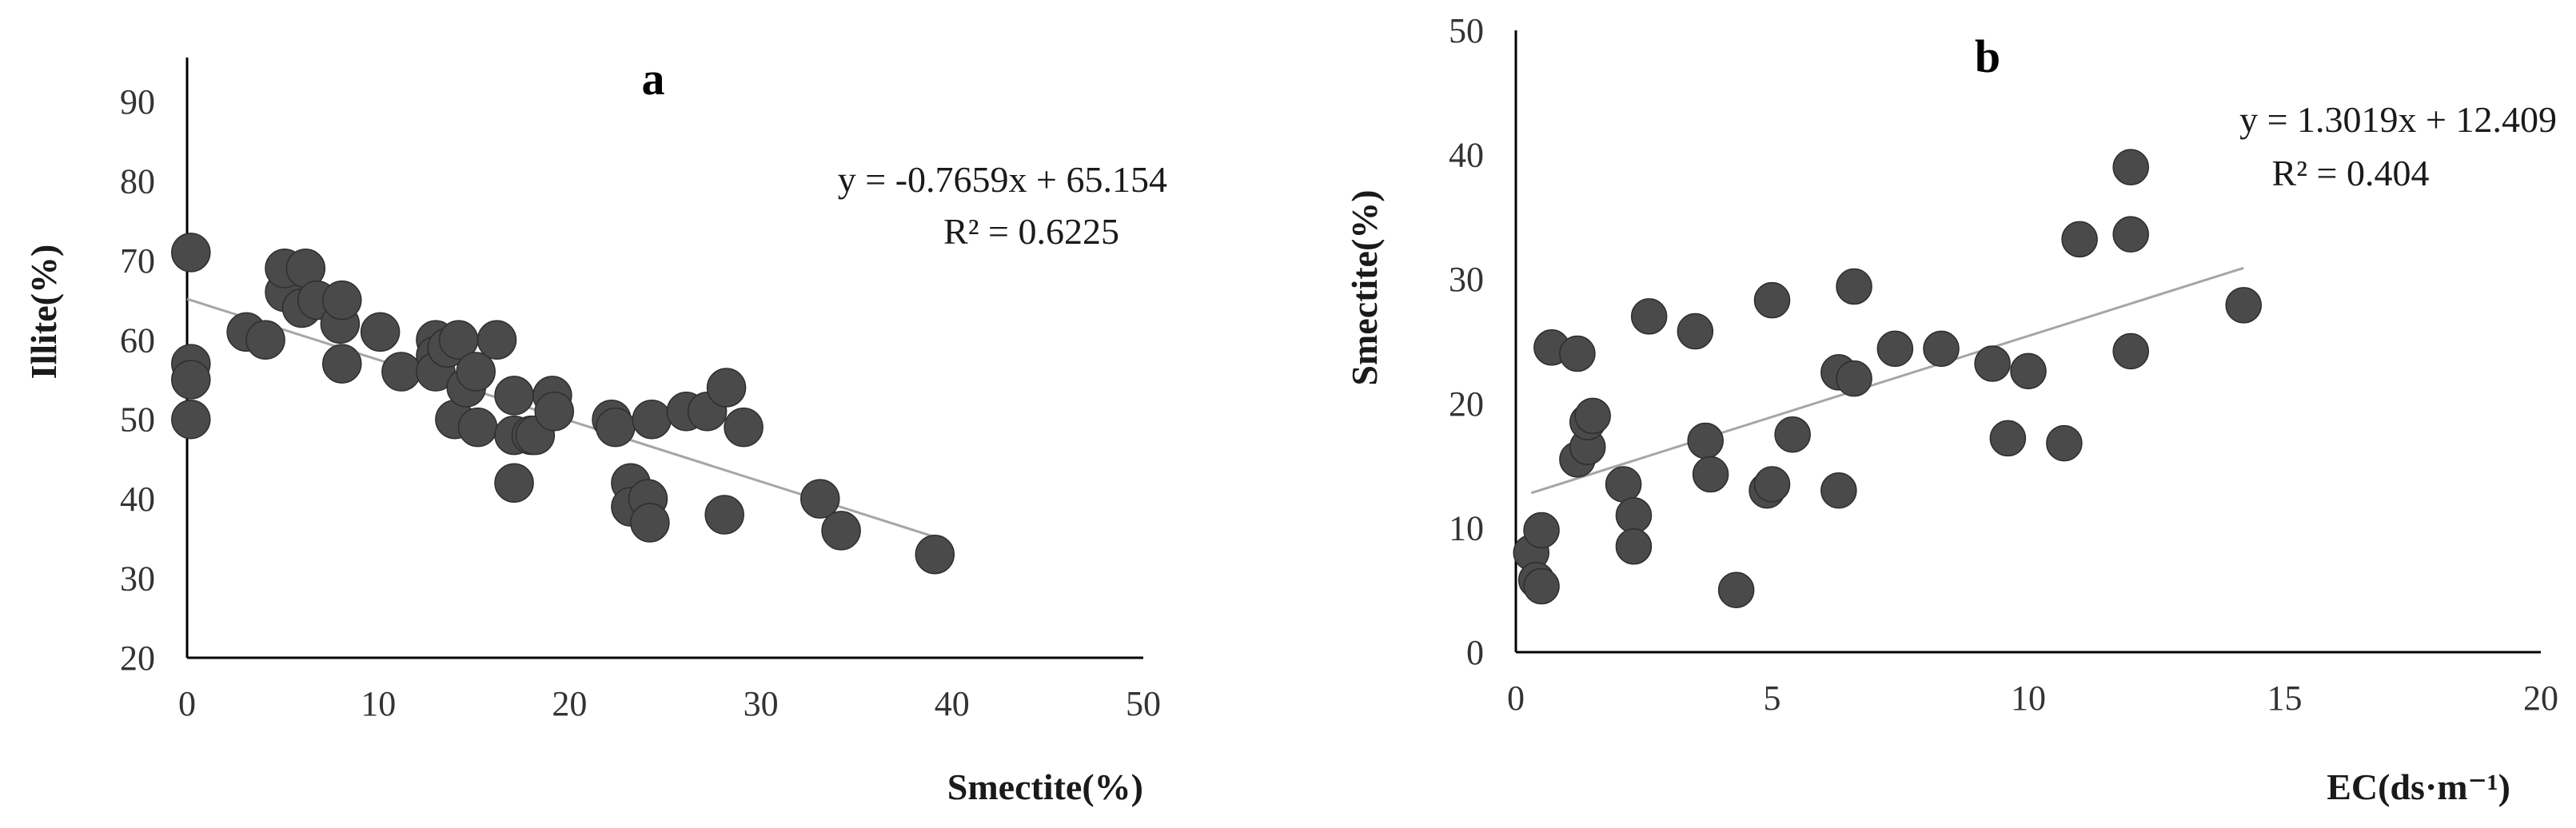 The image size is (2576, 828). What do you see at coordinates (137, 340) in the screenshot?
I see `panel-a-y-tick-label: 60` at bounding box center [137, 340].